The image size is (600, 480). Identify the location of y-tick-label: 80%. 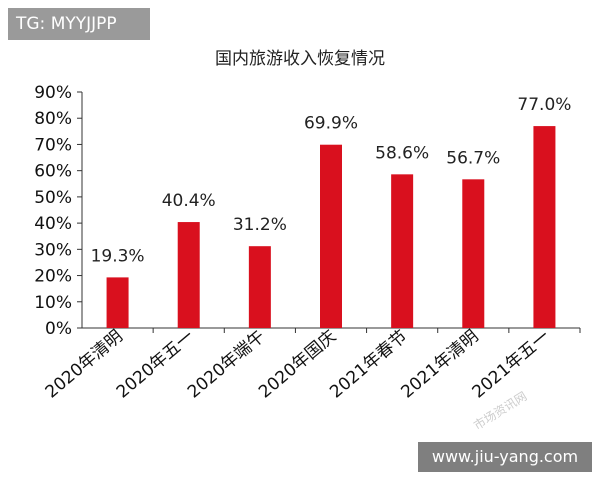
(53, 119).